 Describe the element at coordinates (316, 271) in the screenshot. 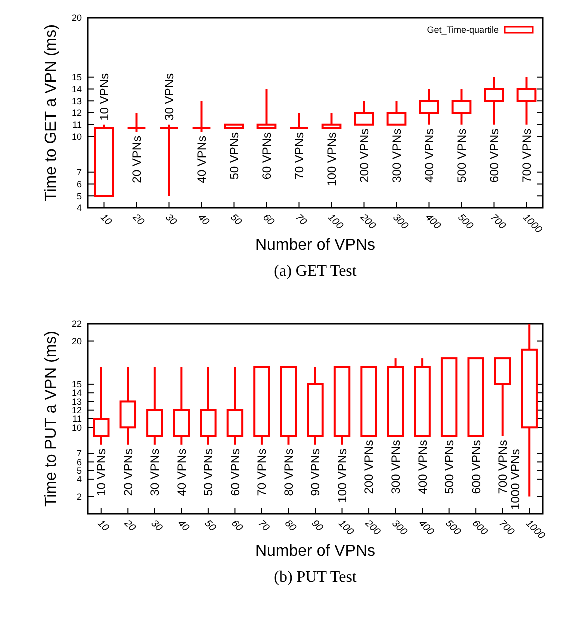

I see `text: (a) GET Test` at that location.